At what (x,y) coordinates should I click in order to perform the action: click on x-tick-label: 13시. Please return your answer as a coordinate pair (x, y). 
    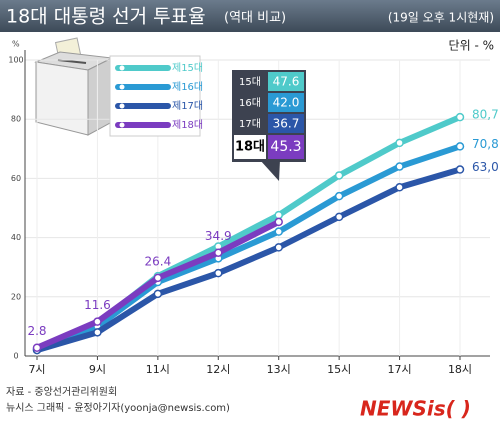
    Looking at the image, I should click on (279, 369).